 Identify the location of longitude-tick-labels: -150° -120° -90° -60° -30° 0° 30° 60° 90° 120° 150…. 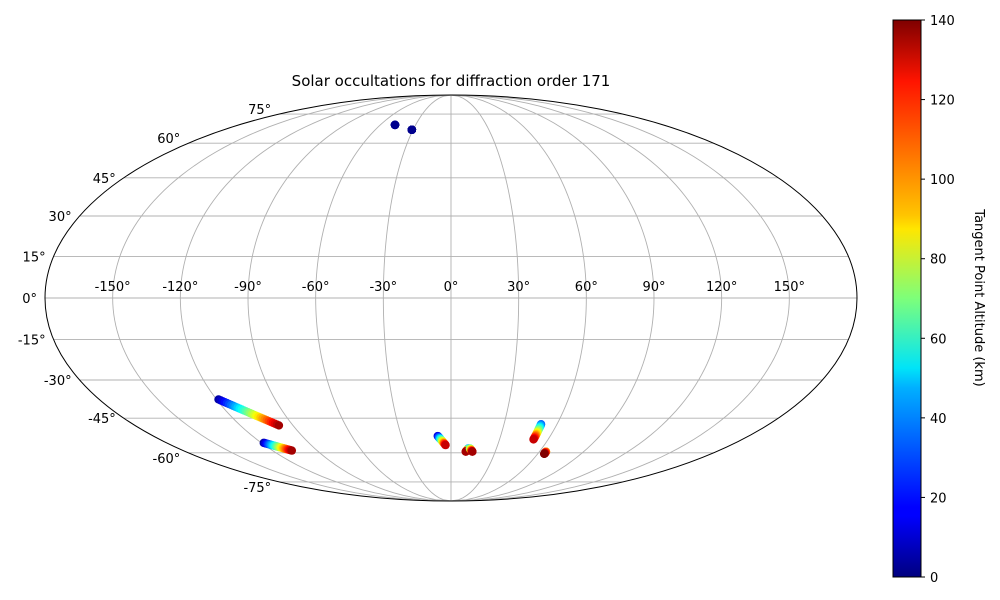
(450, 287).